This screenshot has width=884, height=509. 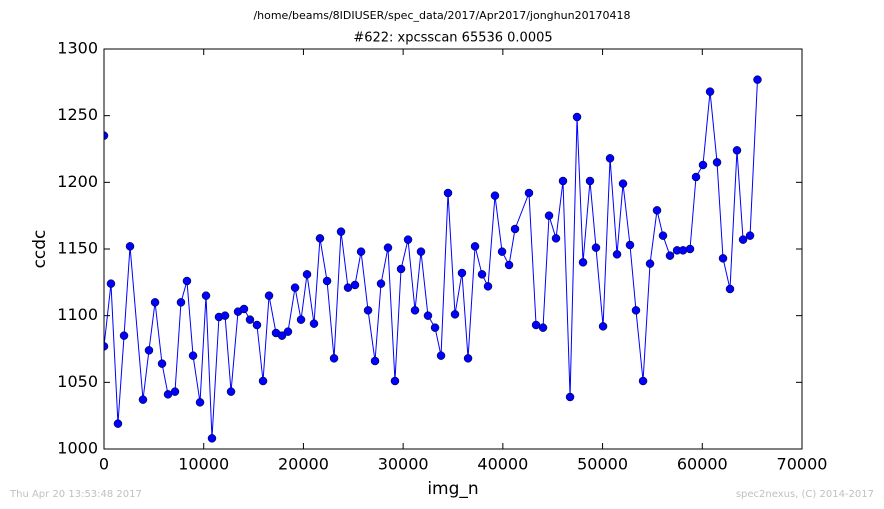 What do you see at coordinates (104, 464) in the screenshot?
I see `x-tick-label: 0` at bounding box center [104, 464].